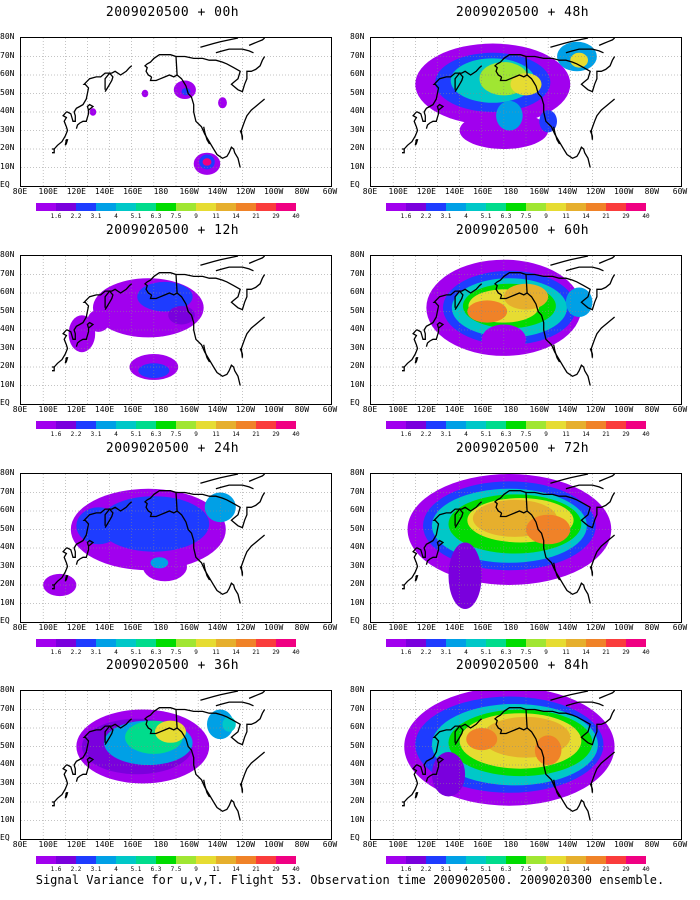 This screenshot has width=700, height=900. I want to click on panel-title: 2009020500 + 36h, so click(172, 665).